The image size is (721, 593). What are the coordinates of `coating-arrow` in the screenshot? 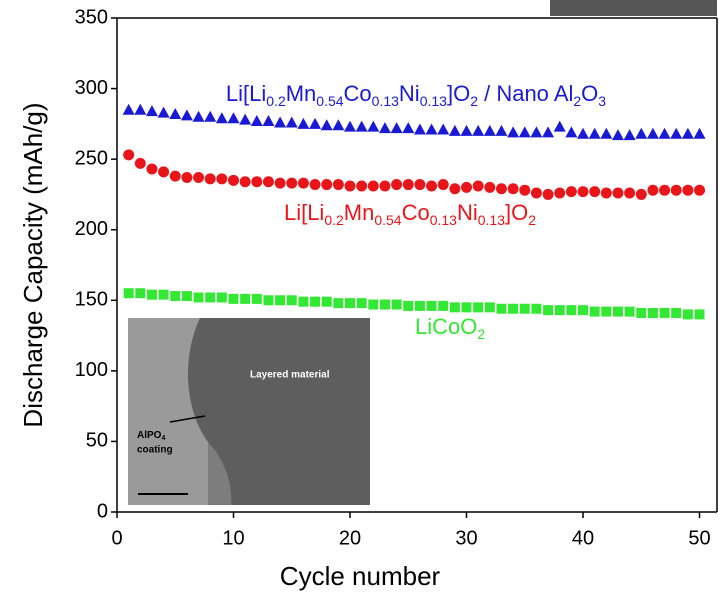 It's located at (187, 419).